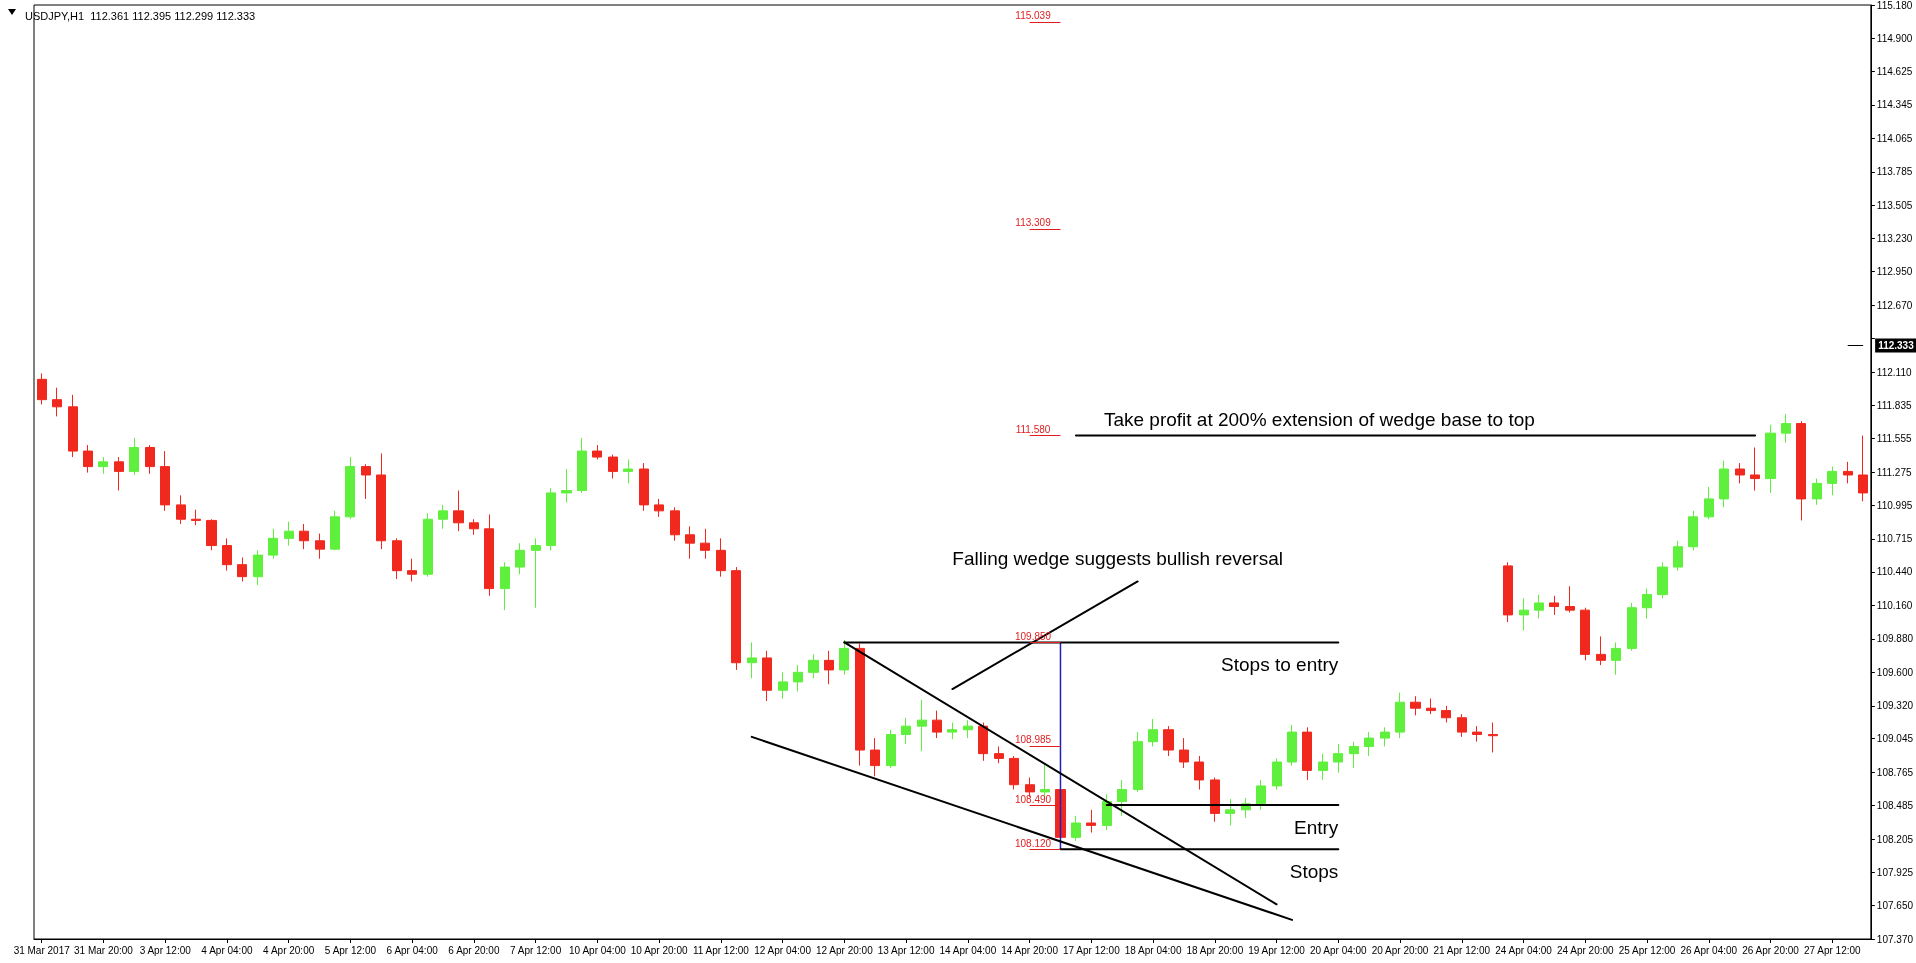 This screenshot has height=963, width=1916. Describe the element at coordinates (1895, 806) in the screenshot. I see `y-tick-label: 108.485` at that location.